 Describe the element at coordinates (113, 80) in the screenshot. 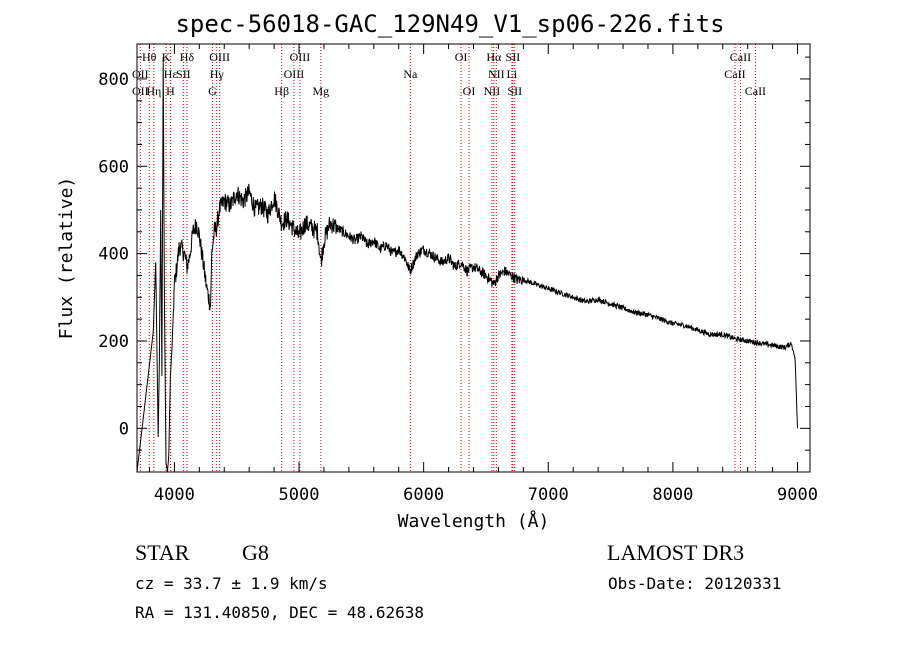

I see `y-tick-label: 800` at that location.